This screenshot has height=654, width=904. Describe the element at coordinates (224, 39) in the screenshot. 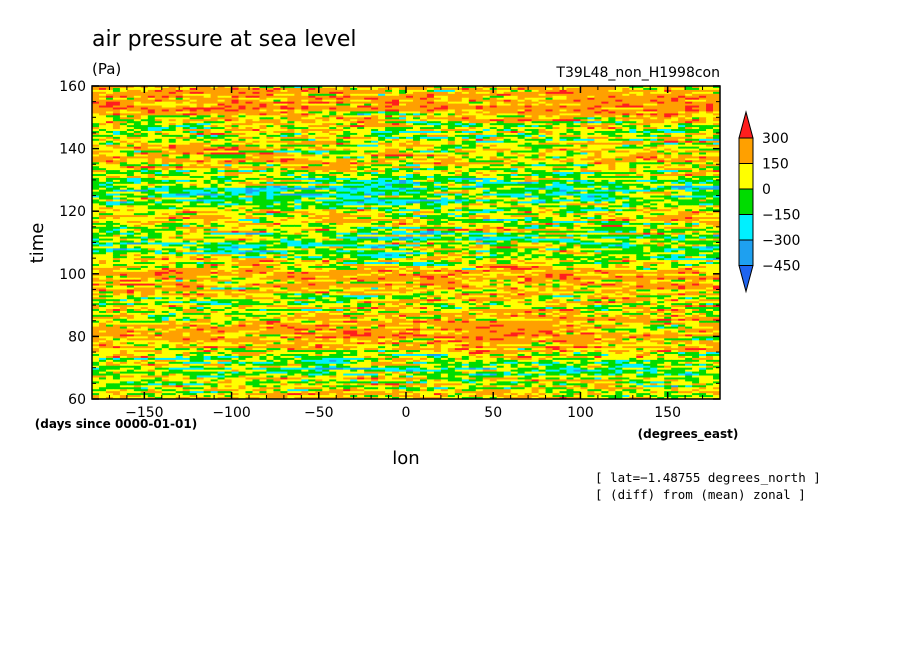

I see `chart-title: air pressure at sea level` at that location.